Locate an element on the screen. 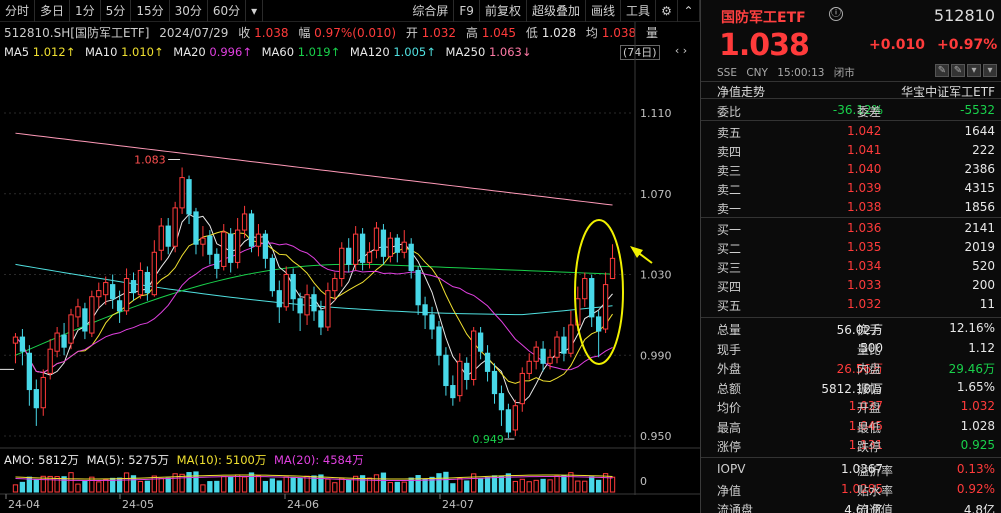 The width and height of the screenshot is (1001, 513). days-count-badge: (74日) is located at coordinates (640, 52).